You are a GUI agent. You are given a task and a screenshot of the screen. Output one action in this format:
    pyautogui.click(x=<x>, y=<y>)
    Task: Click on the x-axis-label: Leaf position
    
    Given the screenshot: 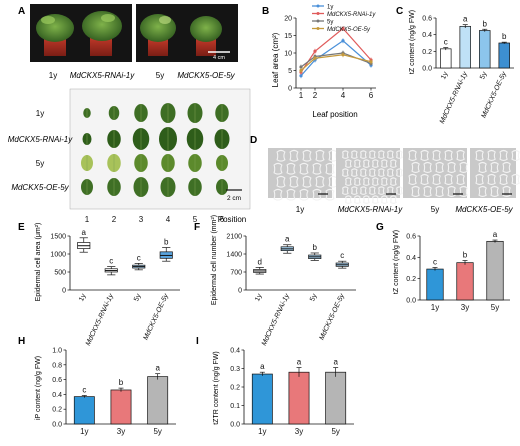 What is the action you would take?
    pyautogui.click(x=334, y=114)
    